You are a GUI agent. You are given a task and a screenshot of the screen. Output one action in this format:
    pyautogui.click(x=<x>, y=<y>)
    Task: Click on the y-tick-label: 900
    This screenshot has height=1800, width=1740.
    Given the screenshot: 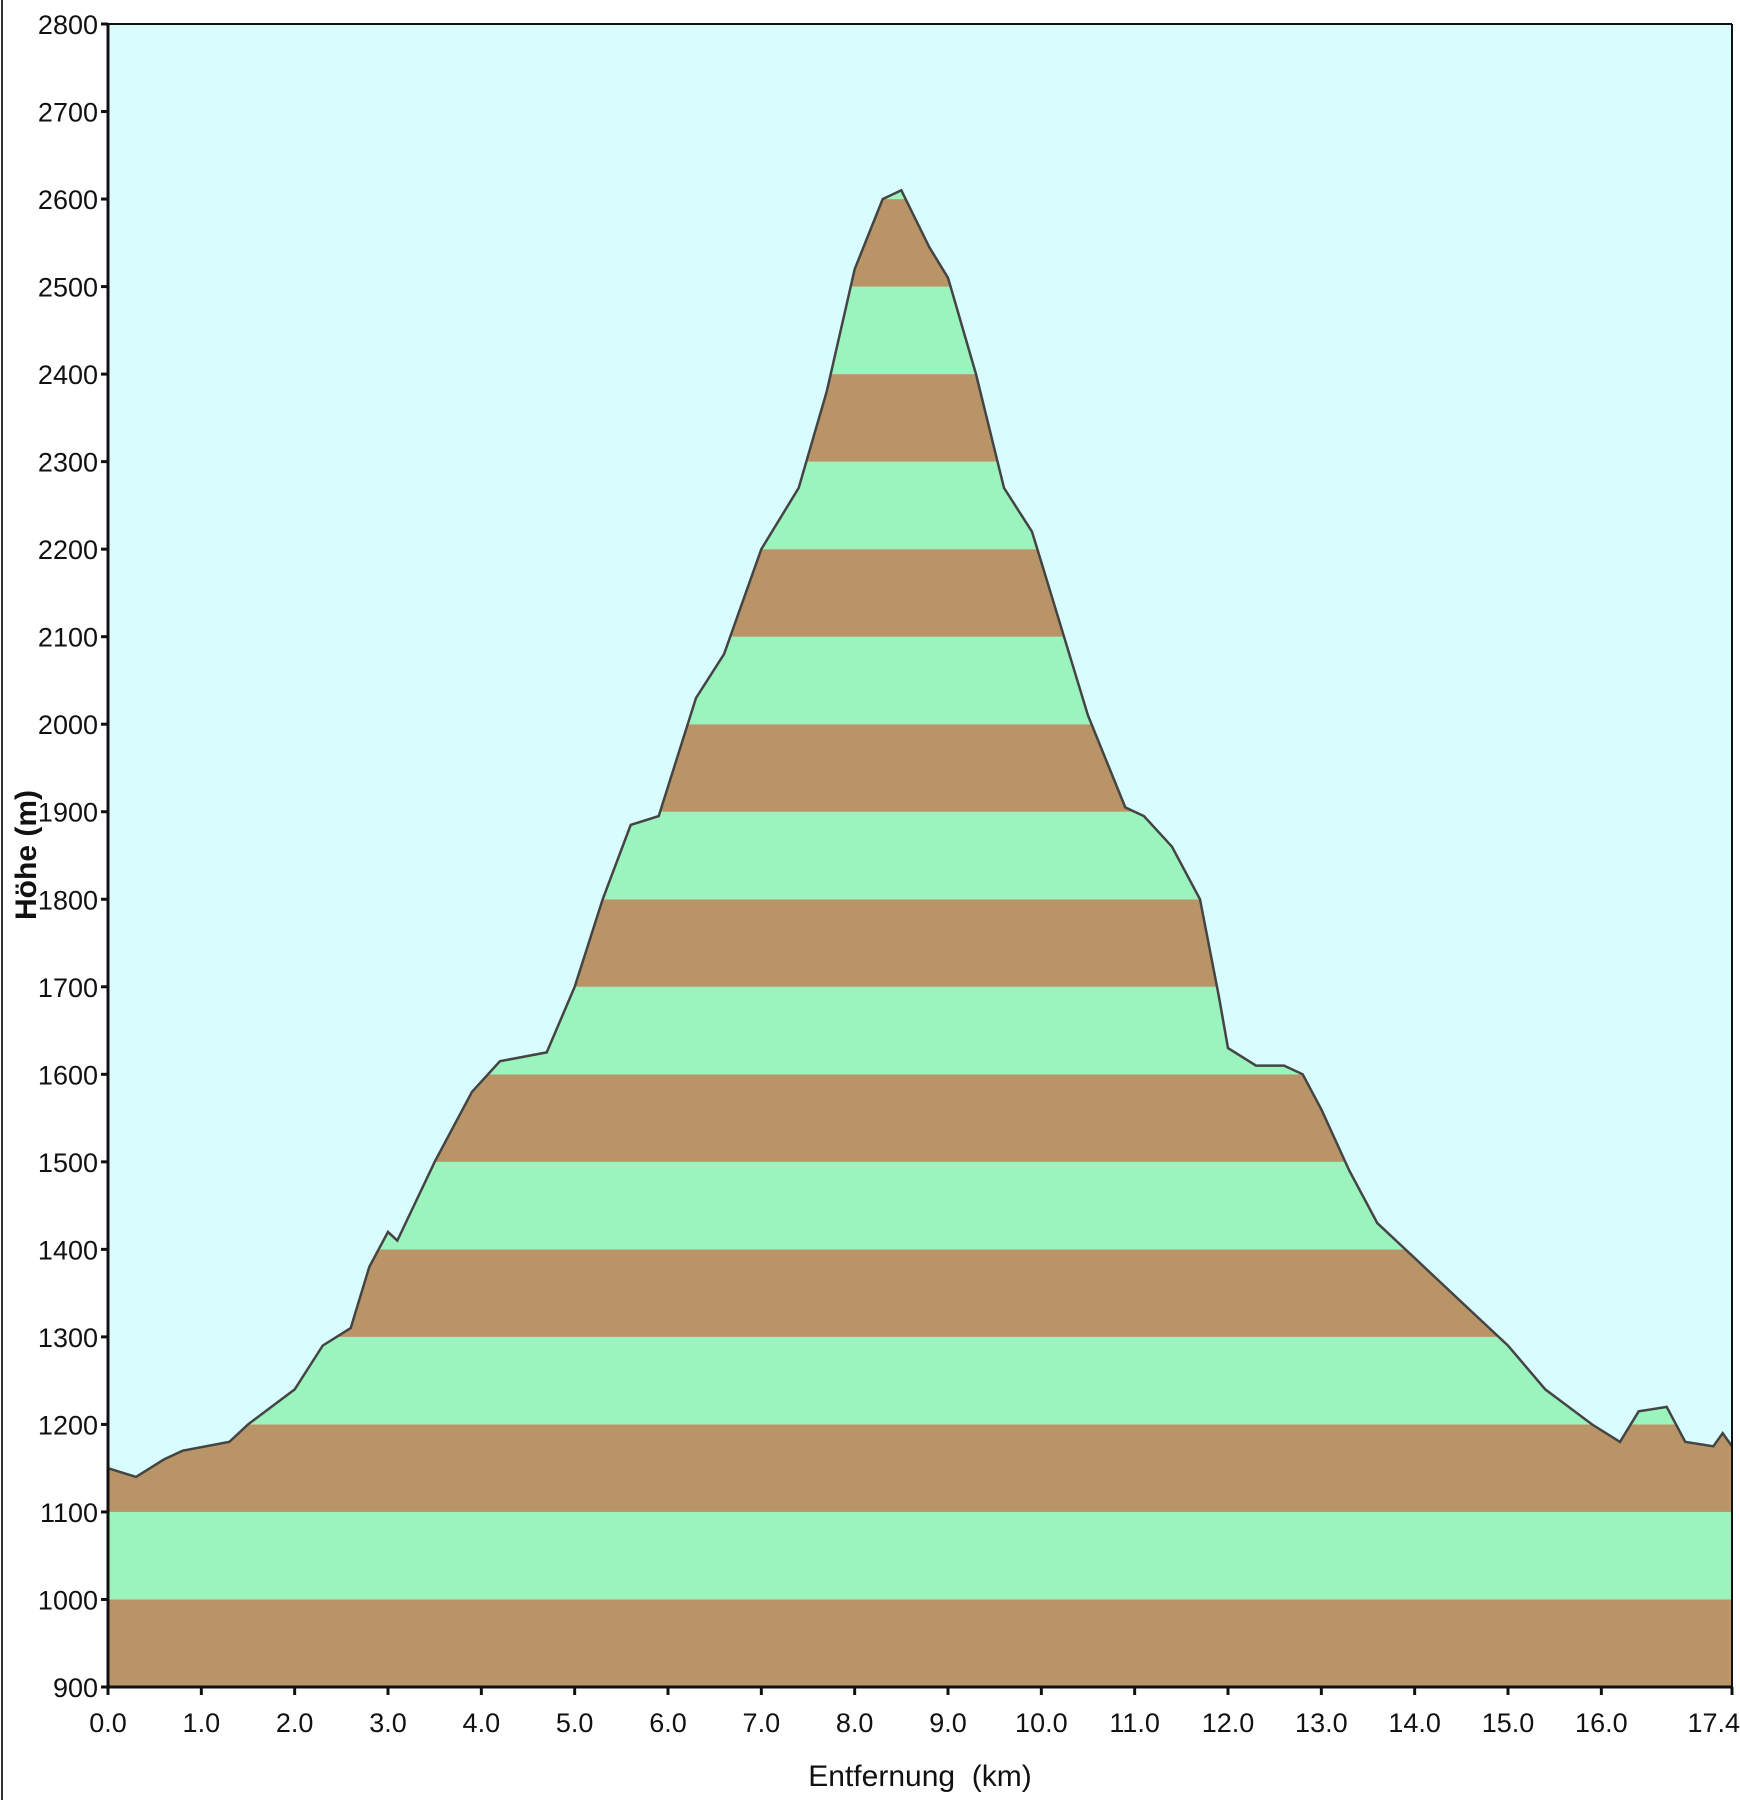 What is the action you would take?
    pyautogui.click(x=75, y=1688)
    